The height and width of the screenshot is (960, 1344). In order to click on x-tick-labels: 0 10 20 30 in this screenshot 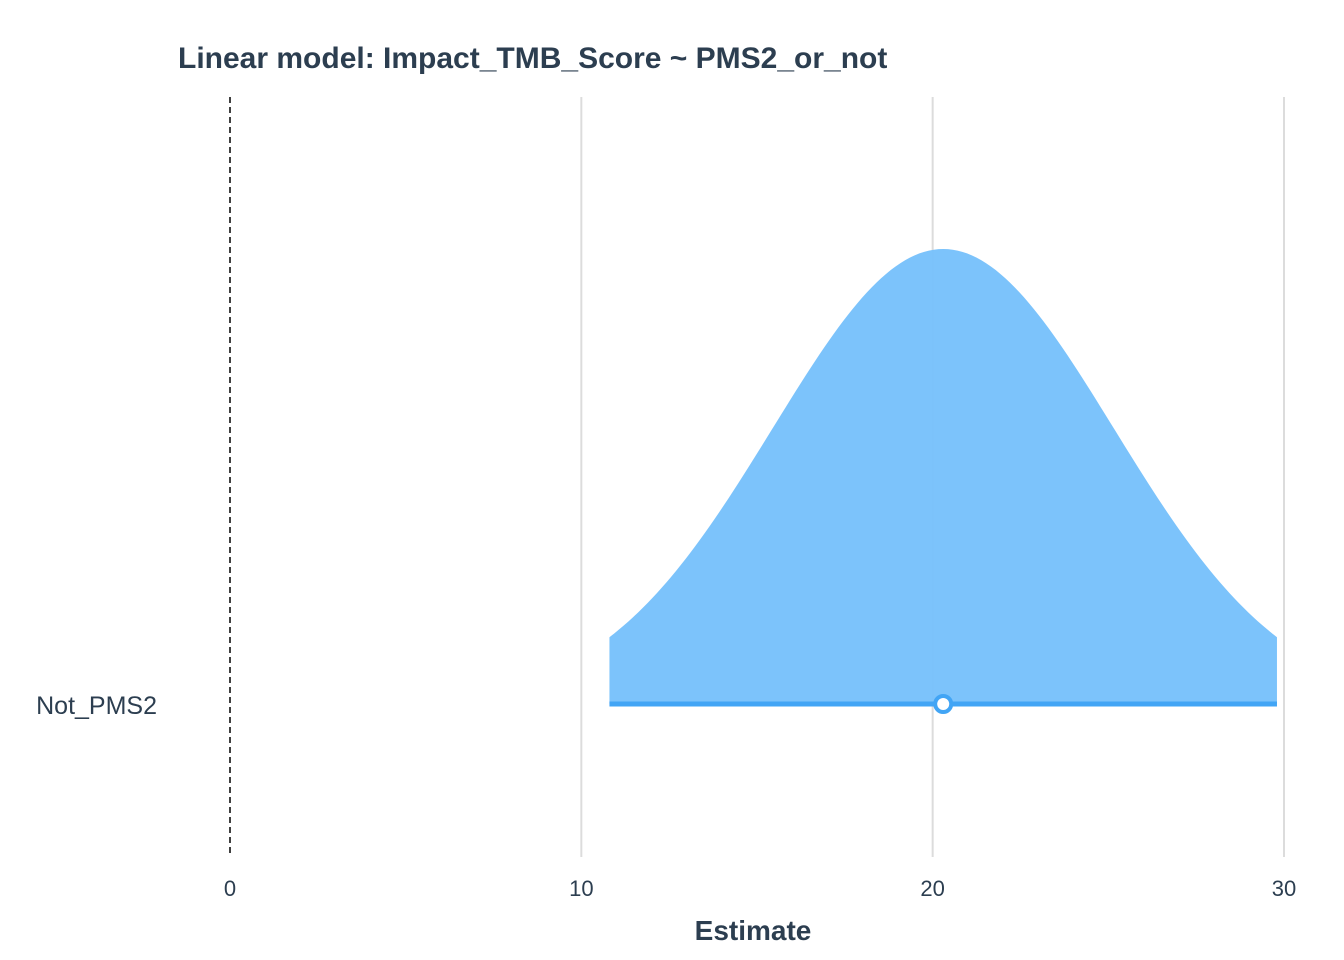, I will do `click(760, 888)`.